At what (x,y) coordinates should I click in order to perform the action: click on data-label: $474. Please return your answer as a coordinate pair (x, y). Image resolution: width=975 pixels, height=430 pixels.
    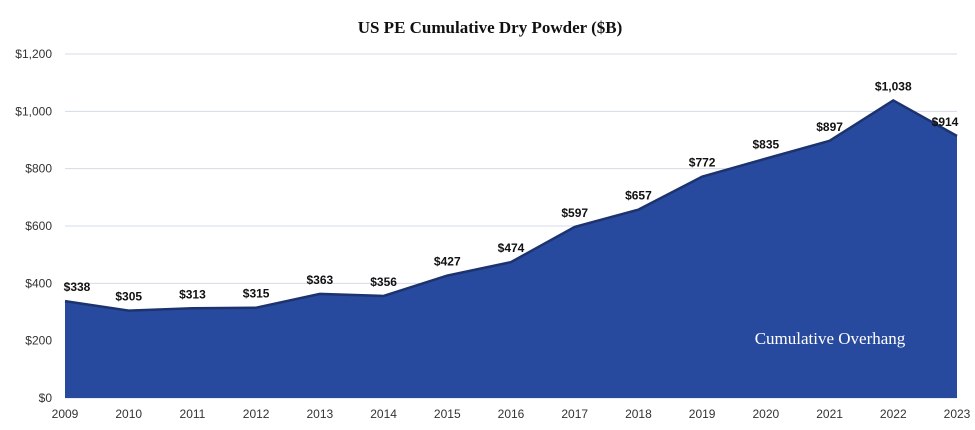
    Looking at the image, I should click on (511, 248).